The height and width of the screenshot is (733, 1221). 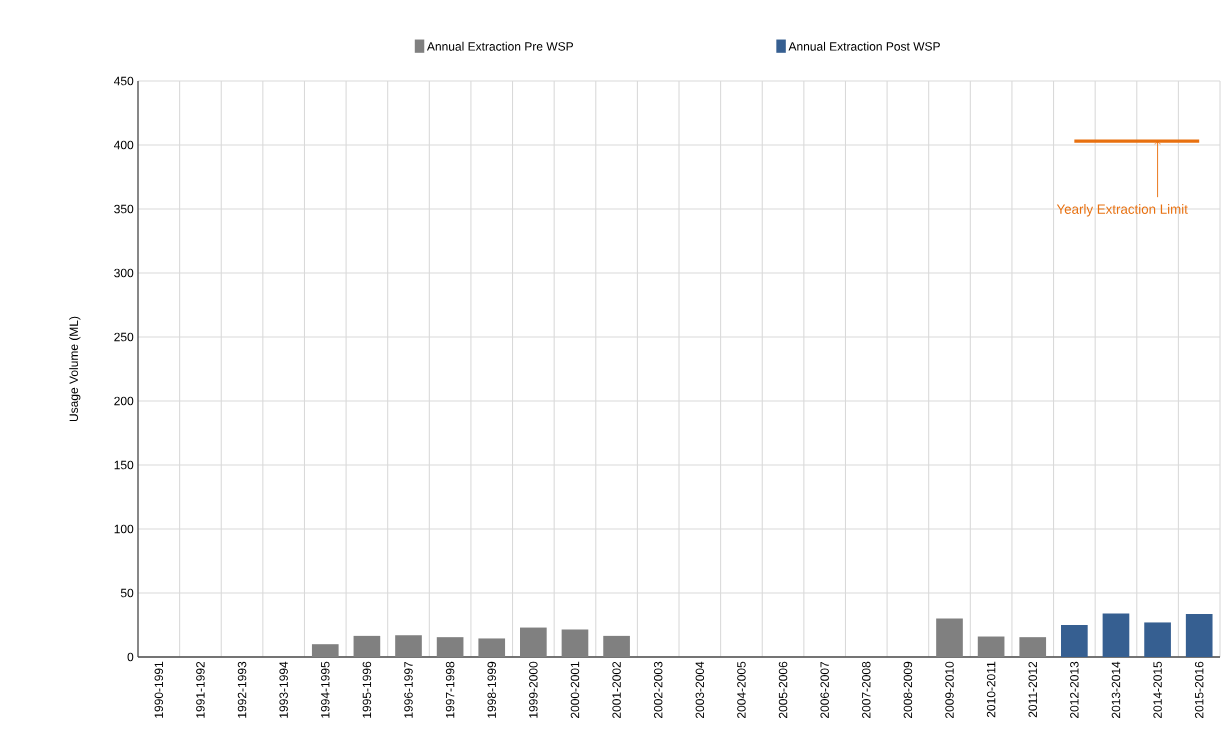 I want to click on x-tick-label: 1998-1999, so click(x=491, y=689).